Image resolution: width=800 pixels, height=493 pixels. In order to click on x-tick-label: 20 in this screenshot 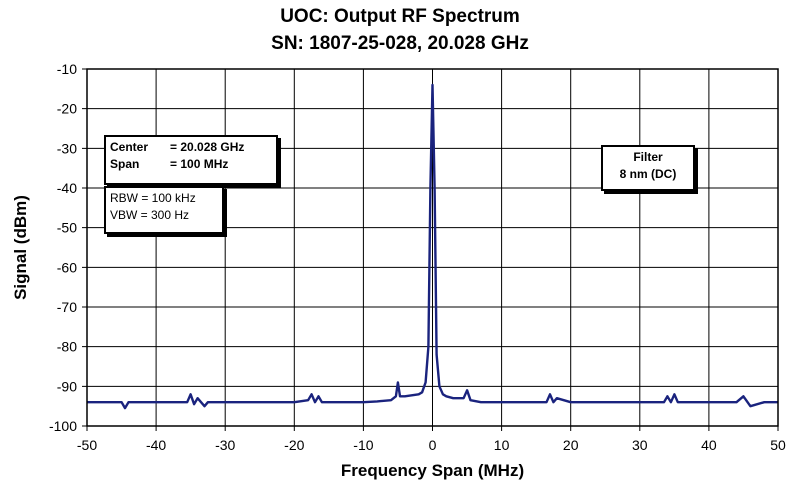, I will do `click(571, 445)`.